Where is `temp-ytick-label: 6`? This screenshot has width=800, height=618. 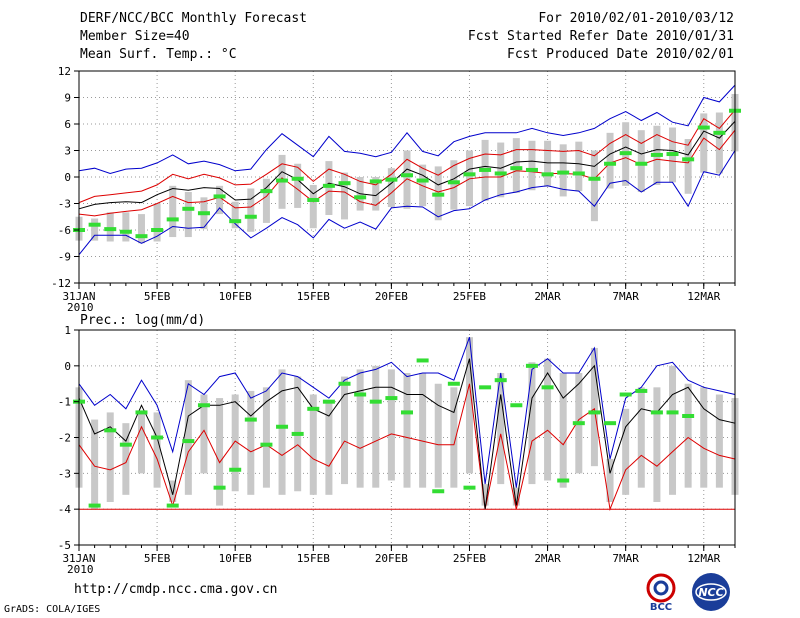
temp-ytick-label: 6 is located at coordinates (67, 124).